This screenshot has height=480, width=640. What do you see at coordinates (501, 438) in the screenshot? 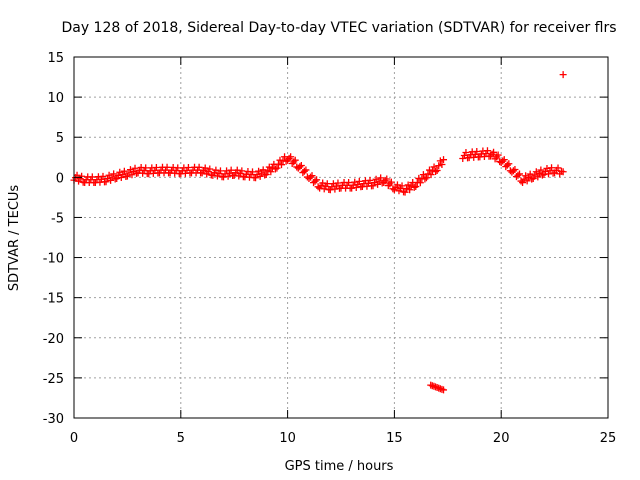
I see `x-tick-label: 20` at bounding box center [501, 438].